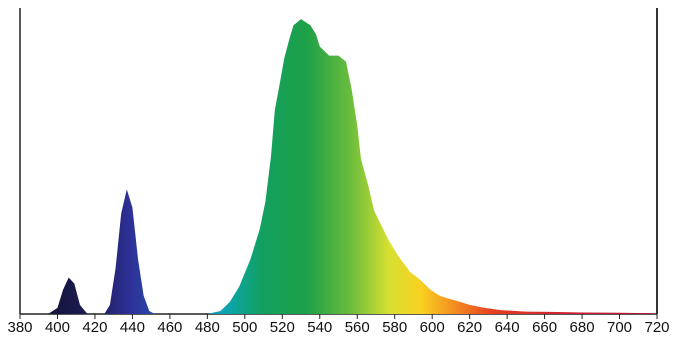 The height and width of the screenshot is (337, 676). Describe the element at coordinates (19, 327) in the screenshot. I see `x-tick-label: 380` at that location.